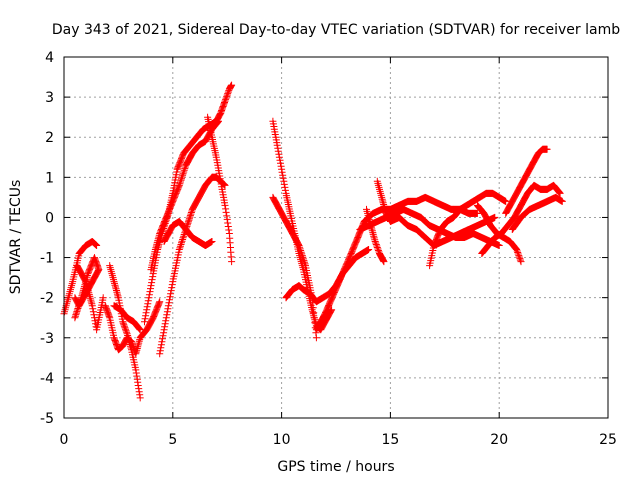 This screenshot has width=640, height=480. I want to click on x-tick-label: 10, so click(282, 440).